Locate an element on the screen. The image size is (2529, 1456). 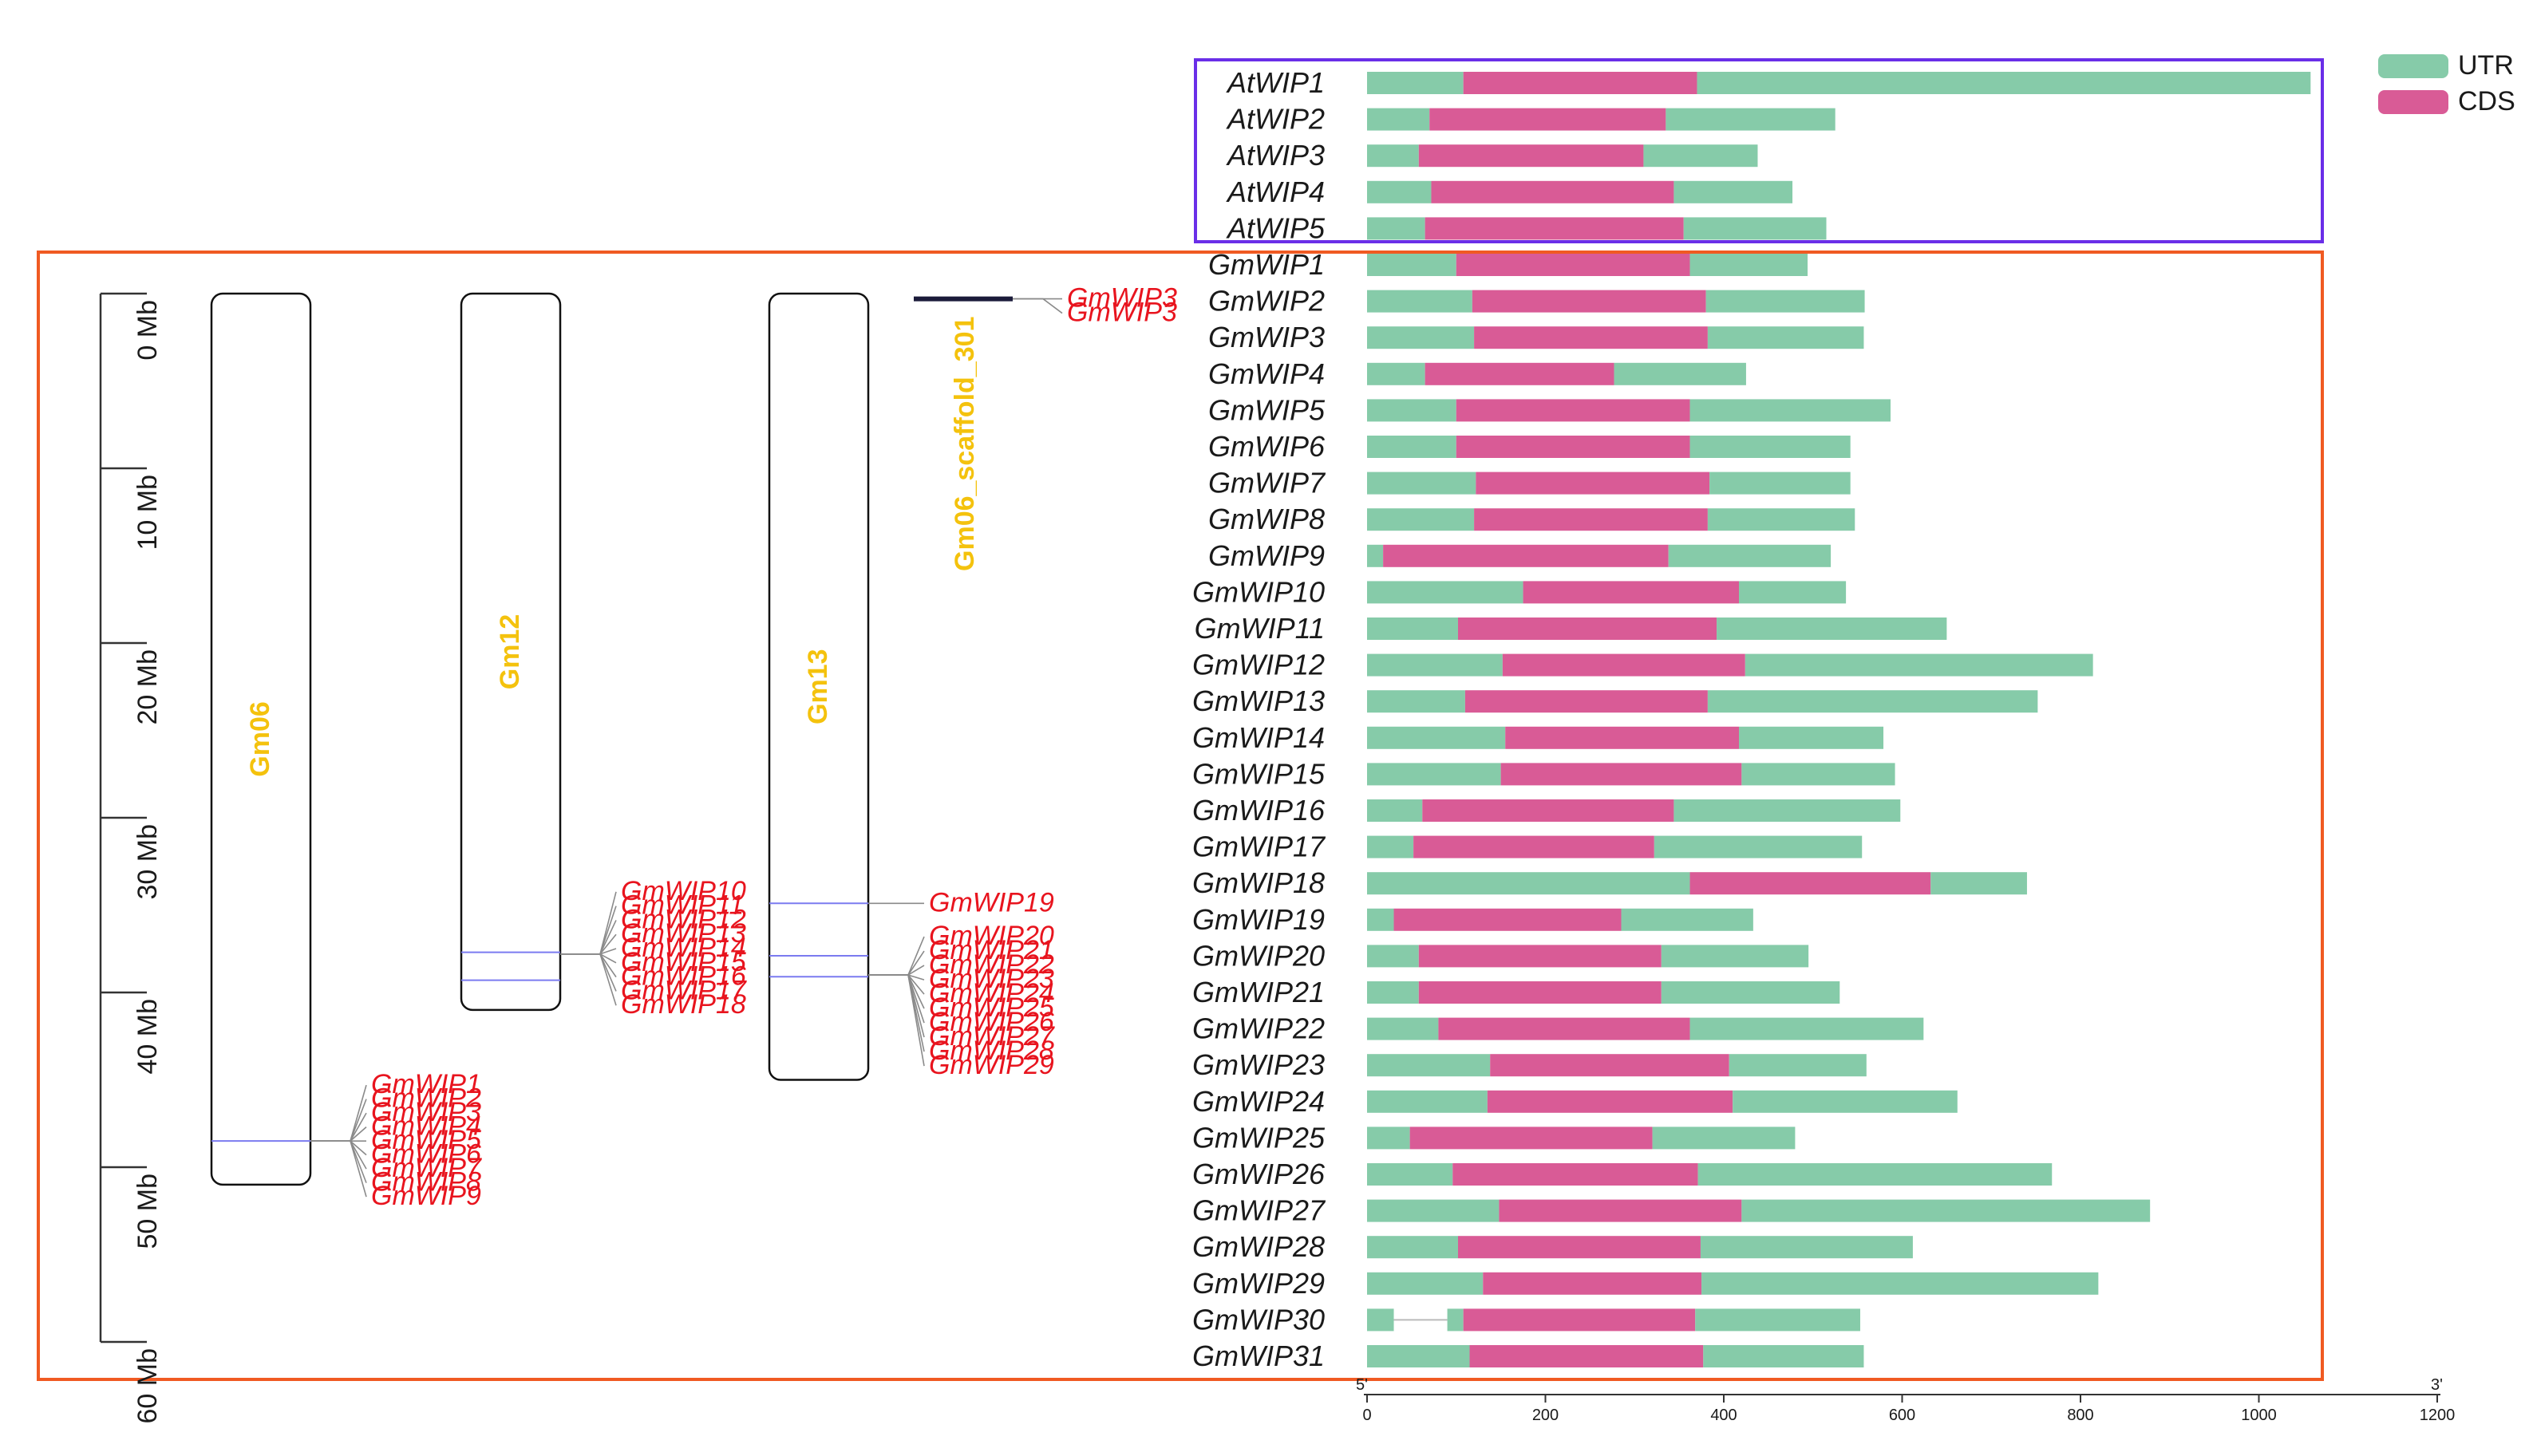
gene-location-label: GmWIP13 is located at coordinates (683, 933).